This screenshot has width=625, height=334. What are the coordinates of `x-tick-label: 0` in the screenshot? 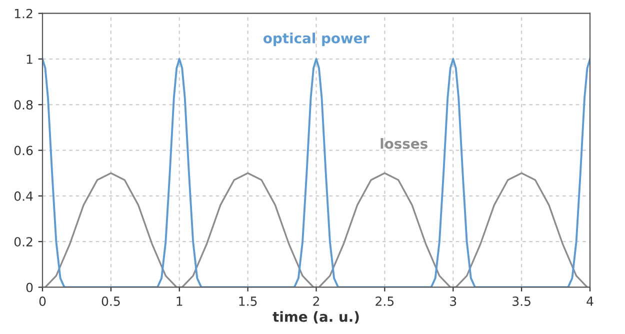 It's located at (42, 301).